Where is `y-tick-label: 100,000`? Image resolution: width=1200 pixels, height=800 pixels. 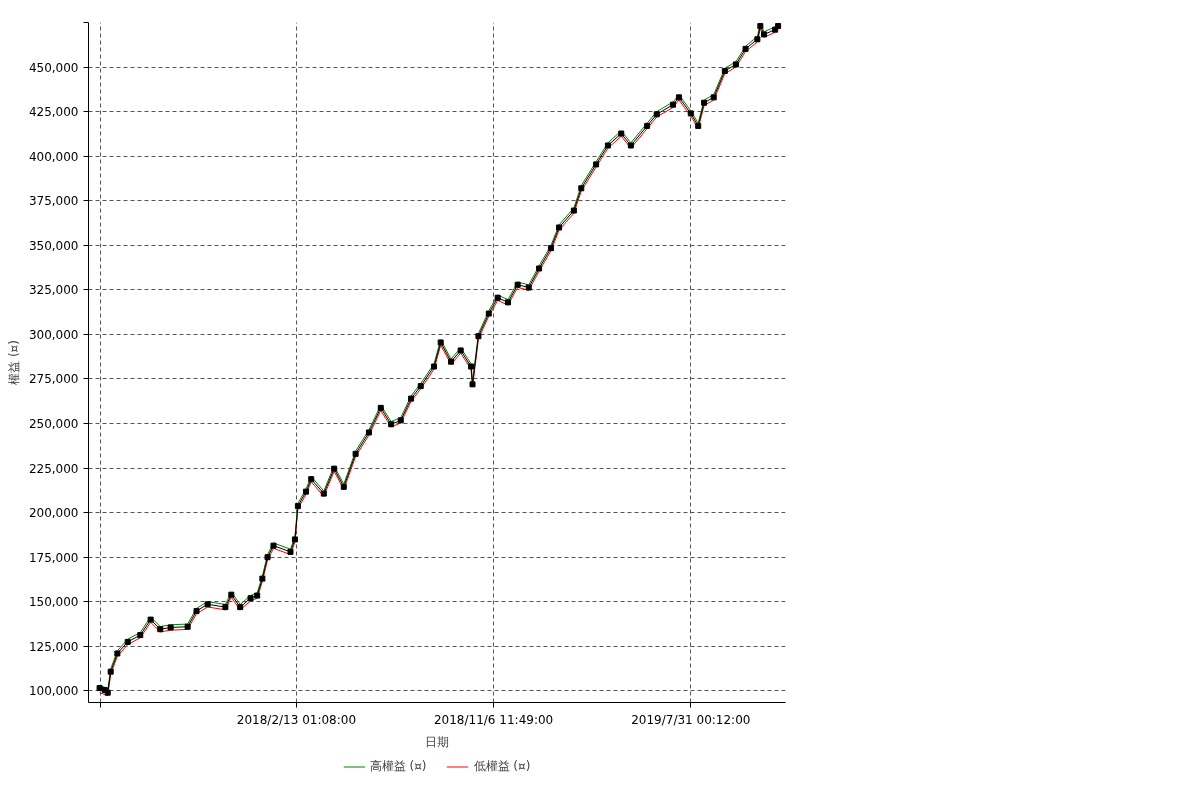
y-tick-label: 100,000 is located at coordinates (53, 691).